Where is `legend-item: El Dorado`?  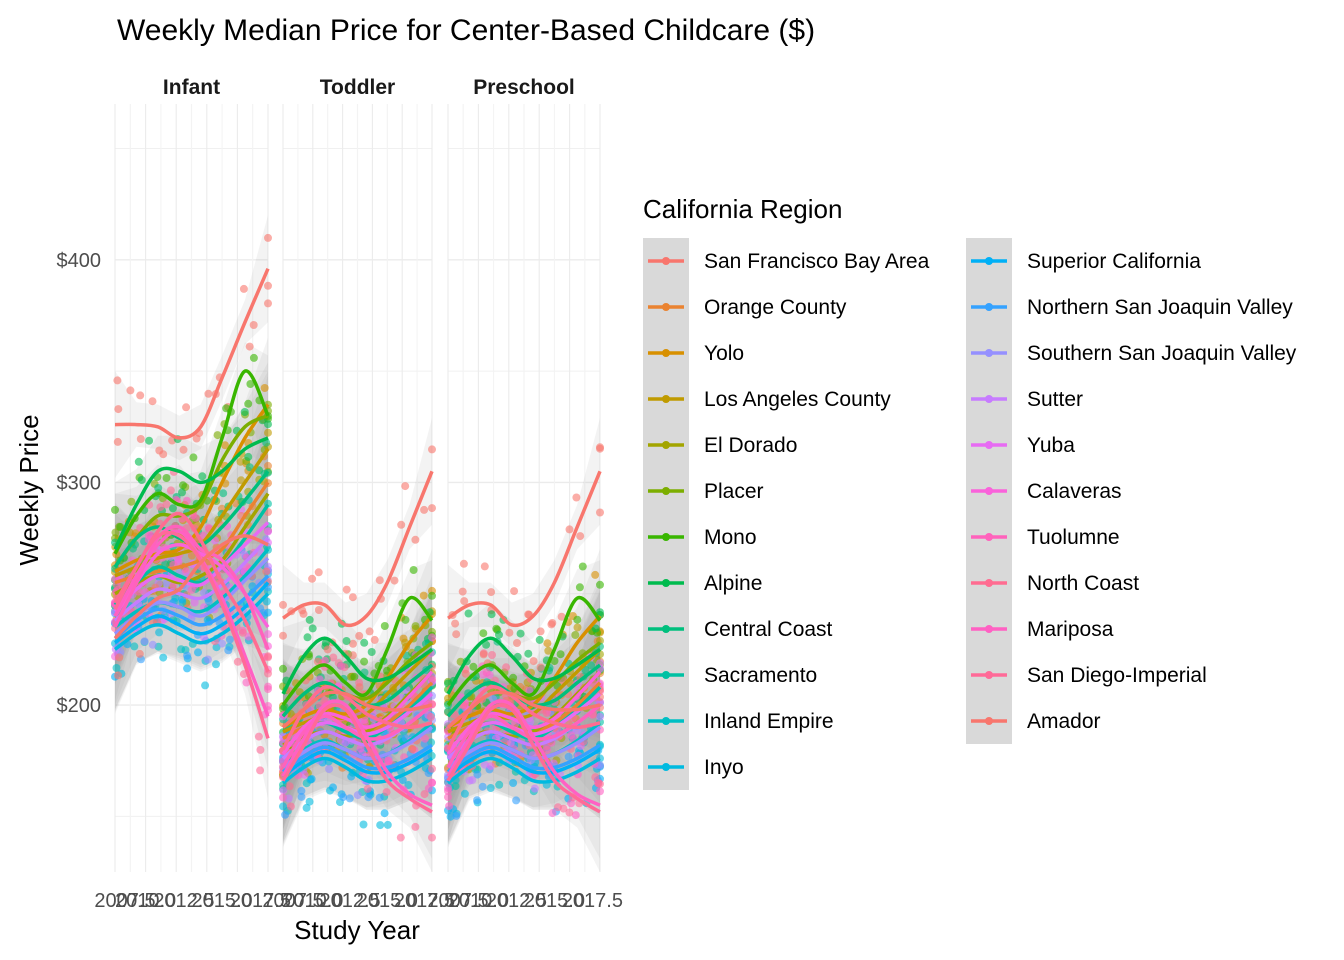 legend-item: El Dorado is located at coordinates (720, 445).